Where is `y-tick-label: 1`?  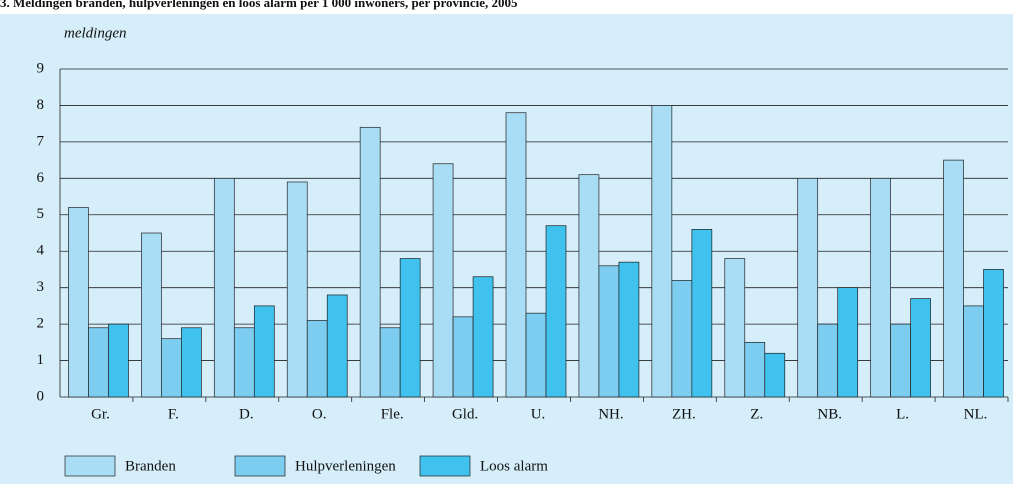 y-tick-label: 1 is located at coordinates (41, 360).